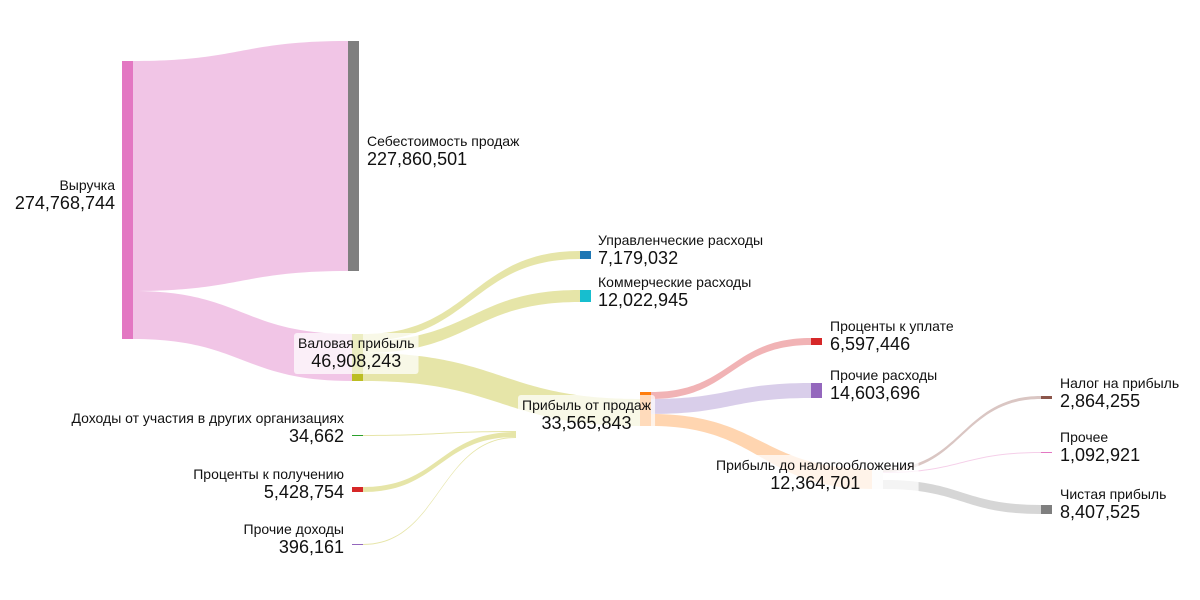  What do you see at coordinates (1100, 401) in the screenshot?
I see `node-value-tax: 2,864,255` at bounding box center [1100, 401].